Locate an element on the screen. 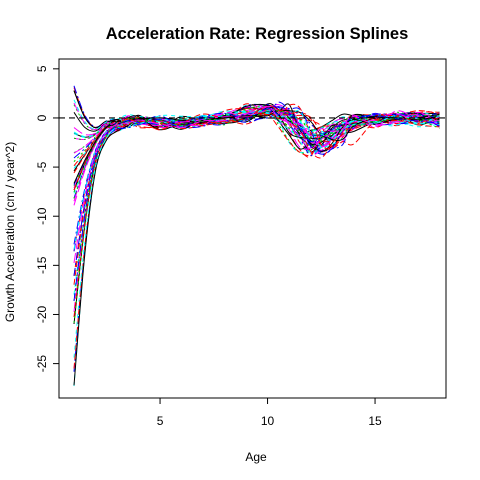  y-tick-label: -15 is located at coordinates (42, 265).